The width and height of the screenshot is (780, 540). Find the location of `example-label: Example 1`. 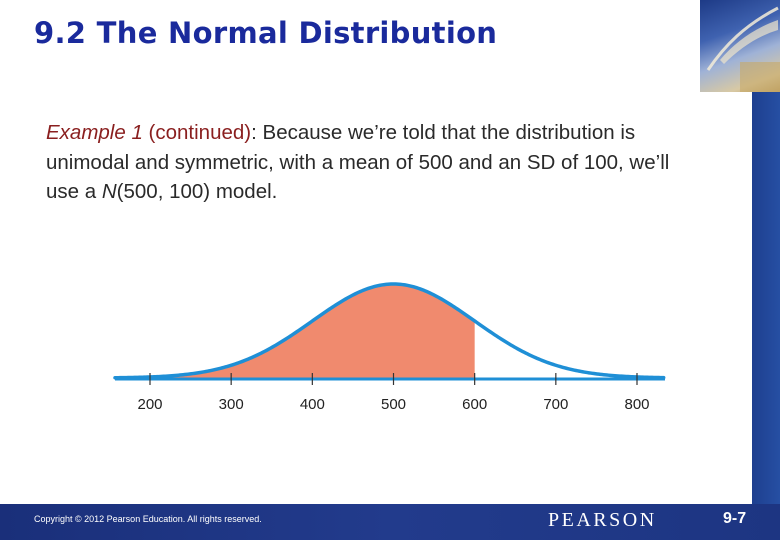

example-label: Example 1 is located at coordinates (94, 132).